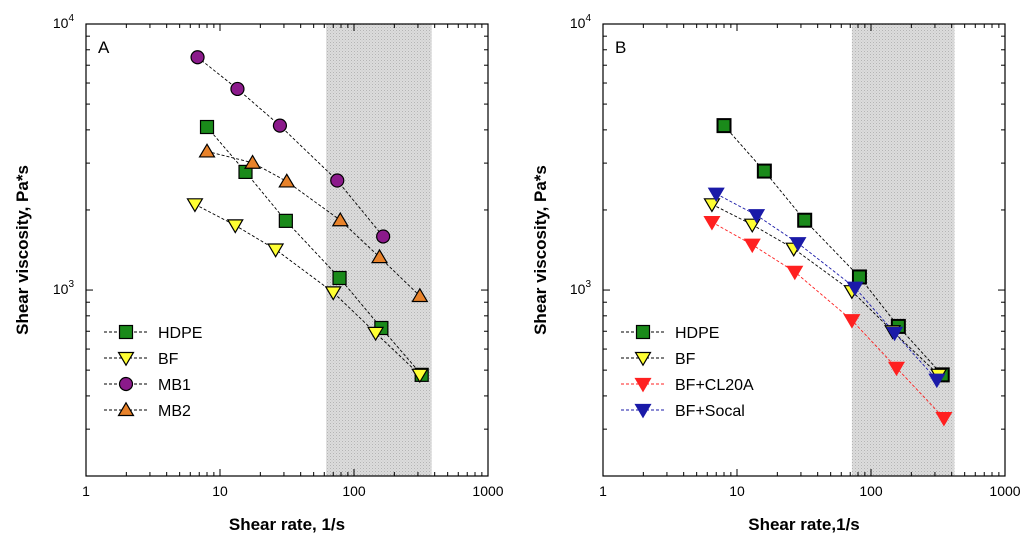 The image size is (1031, 541). I want to click on legend-marker-bf-socal, so click(643, 411).